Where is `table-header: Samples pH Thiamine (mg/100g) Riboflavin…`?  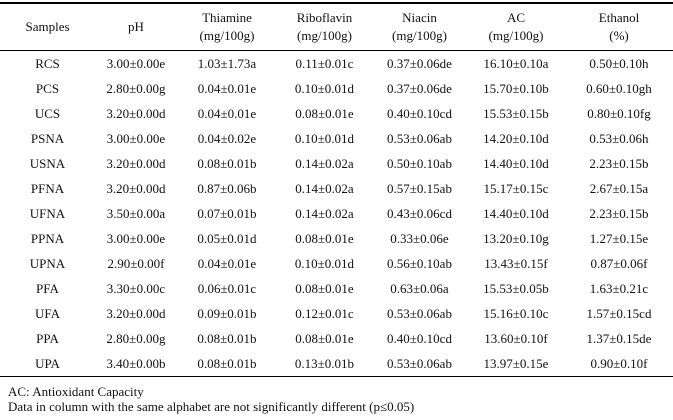 table-header: Samples pH Thiamine (mg/100g) Riboflavin… is located at coordinates (336, 27).